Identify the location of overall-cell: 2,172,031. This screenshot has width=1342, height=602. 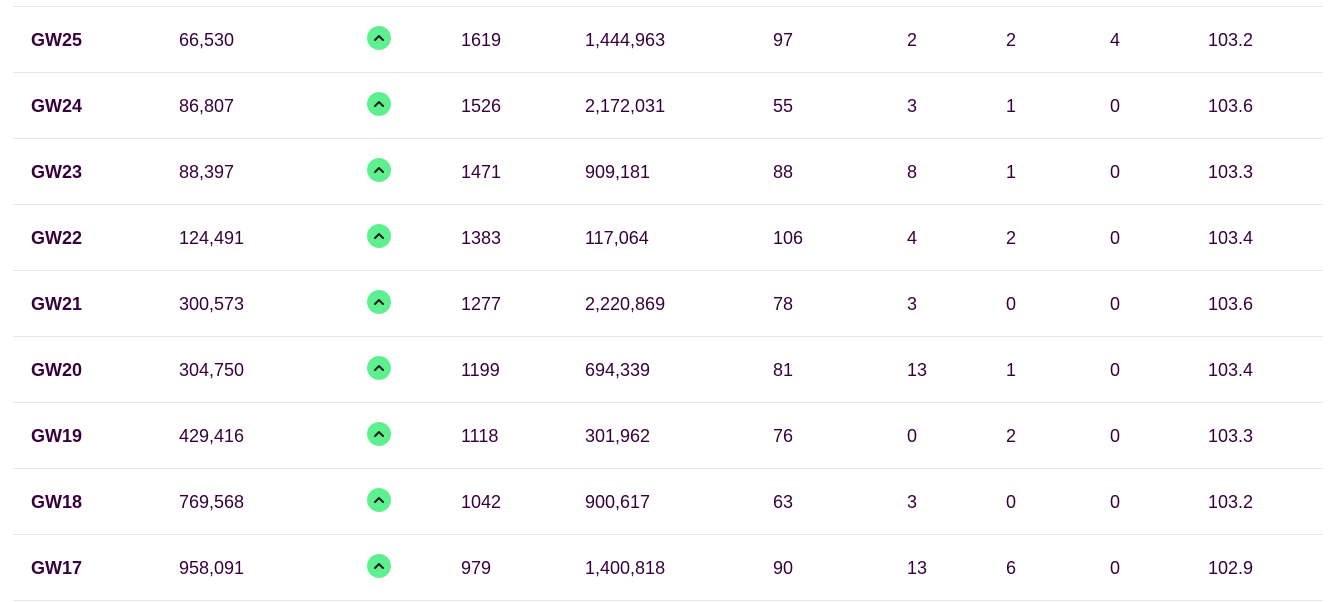
(625, 106).